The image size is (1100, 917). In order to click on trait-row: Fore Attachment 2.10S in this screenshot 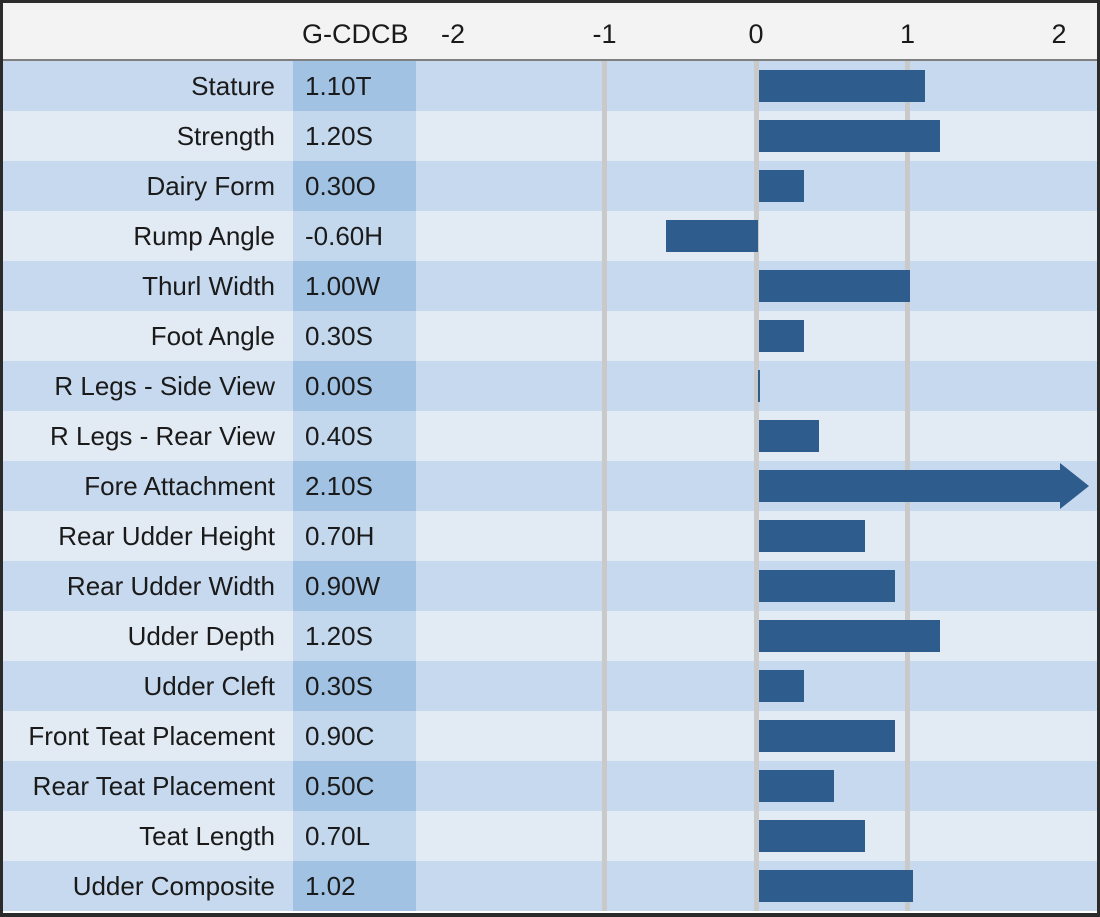, I will do `click(550, 486)`.